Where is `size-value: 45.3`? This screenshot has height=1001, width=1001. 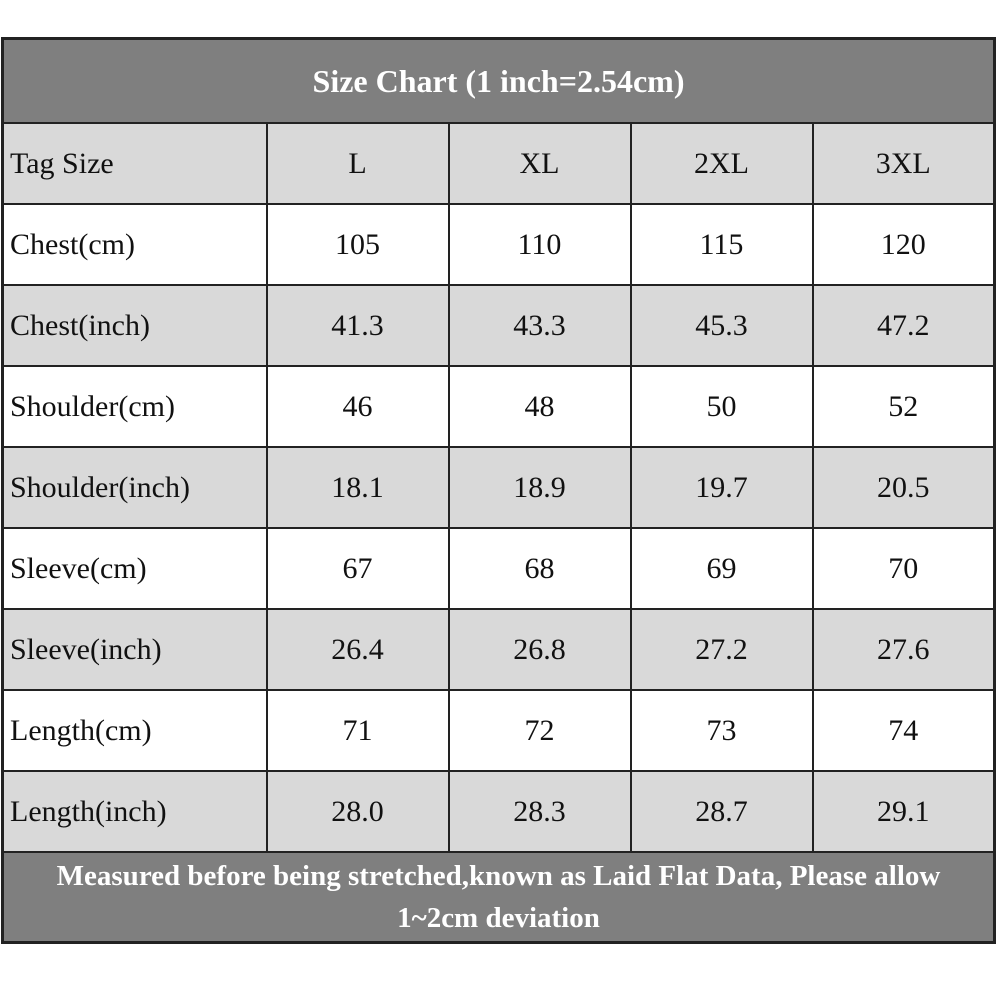 size-value: 45.3 is located at coordinates (721, 325).